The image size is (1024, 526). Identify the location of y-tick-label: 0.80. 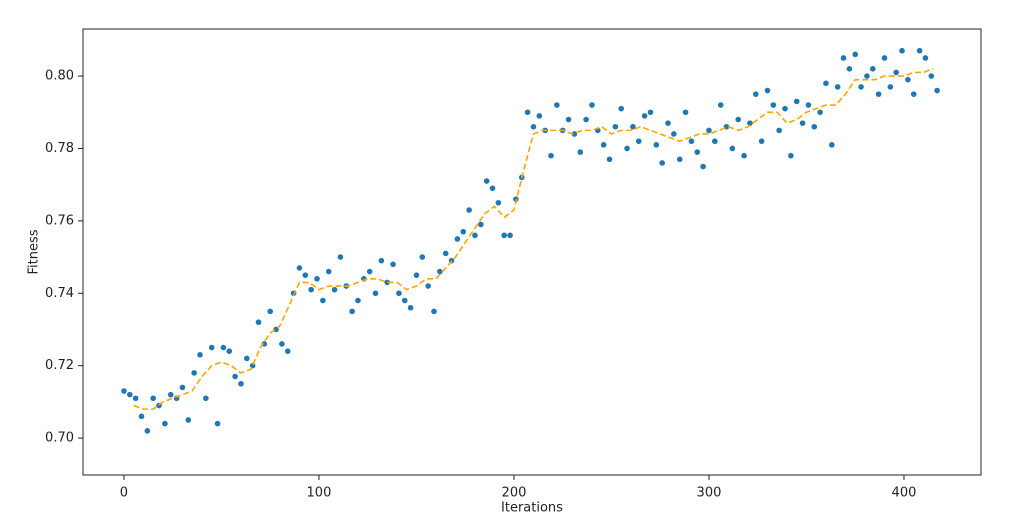
(59, 76).